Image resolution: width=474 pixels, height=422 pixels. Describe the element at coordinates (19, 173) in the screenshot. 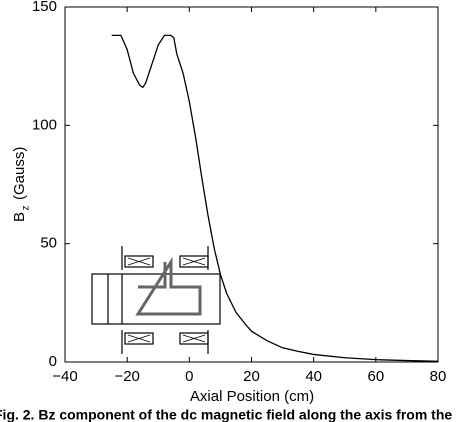

I see `y-label-unit: (Gauss)` at that location.